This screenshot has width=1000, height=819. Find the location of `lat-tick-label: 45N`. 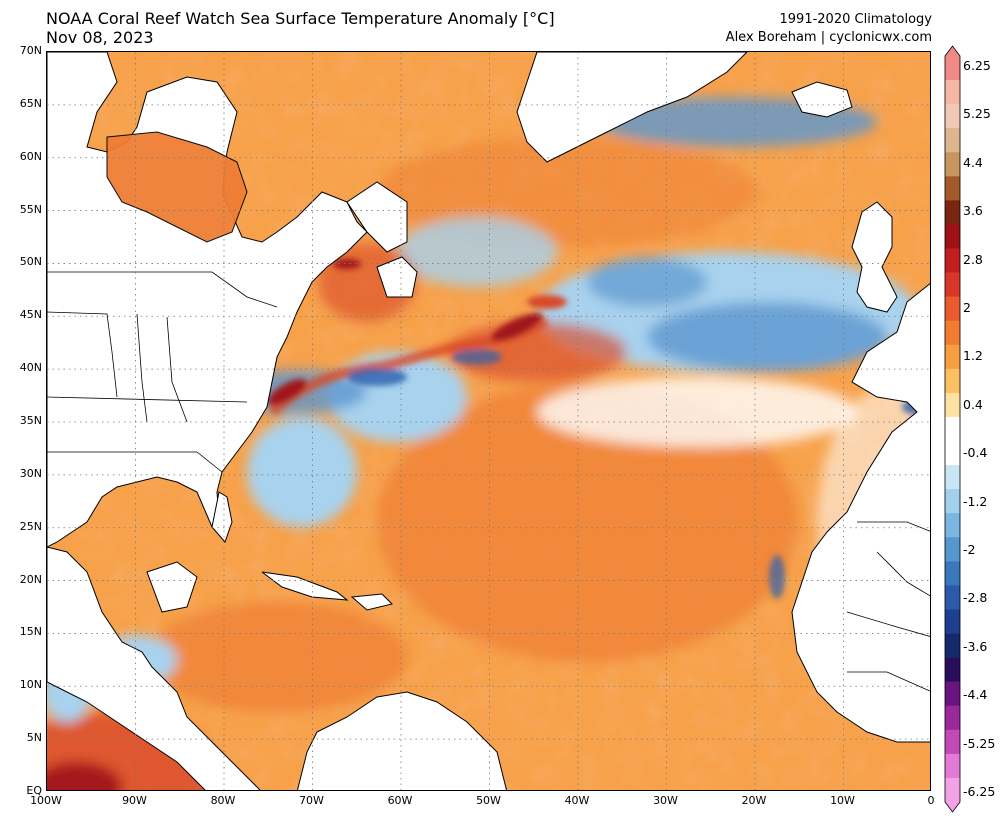

lat-tick-label: 45N is located at coordinates (30, 315).